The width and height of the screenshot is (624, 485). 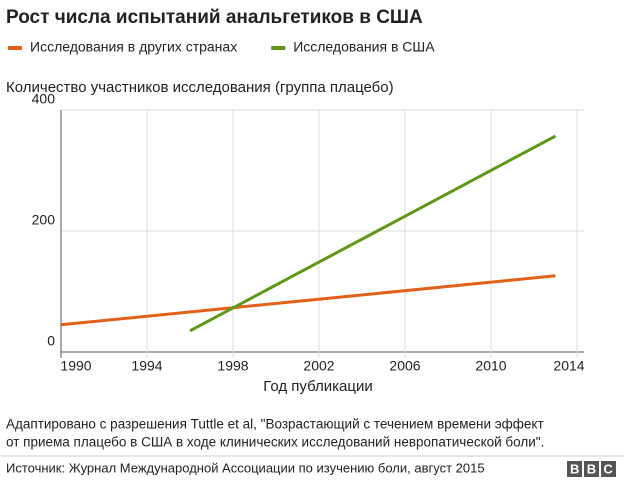 I want to click on x-tick-label: 2006, so click(x=404, y=366).